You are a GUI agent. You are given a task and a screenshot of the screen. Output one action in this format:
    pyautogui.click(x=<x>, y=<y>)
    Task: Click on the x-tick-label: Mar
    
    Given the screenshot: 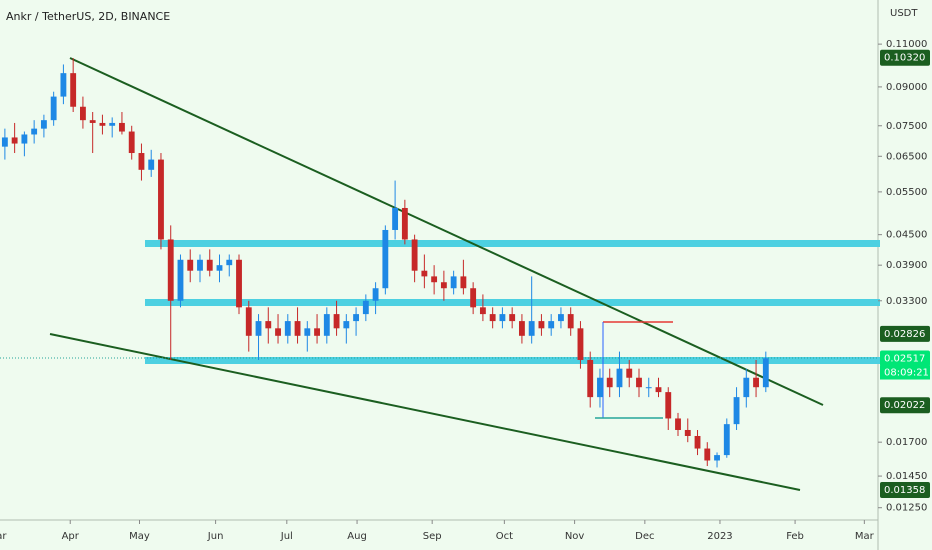 What is the action you would take?
    pyautogui.click(x=3, y=536)
    